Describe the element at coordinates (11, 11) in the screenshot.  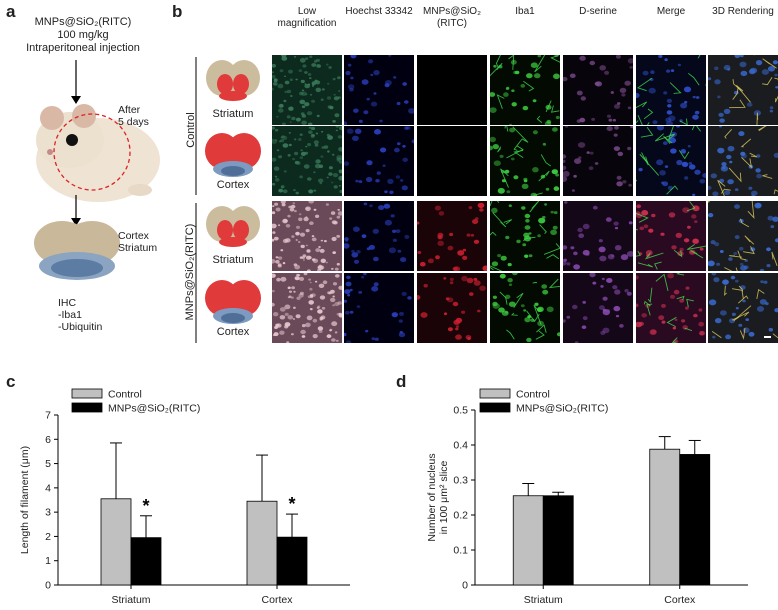
I see `panel-a-letter: a` at that location.